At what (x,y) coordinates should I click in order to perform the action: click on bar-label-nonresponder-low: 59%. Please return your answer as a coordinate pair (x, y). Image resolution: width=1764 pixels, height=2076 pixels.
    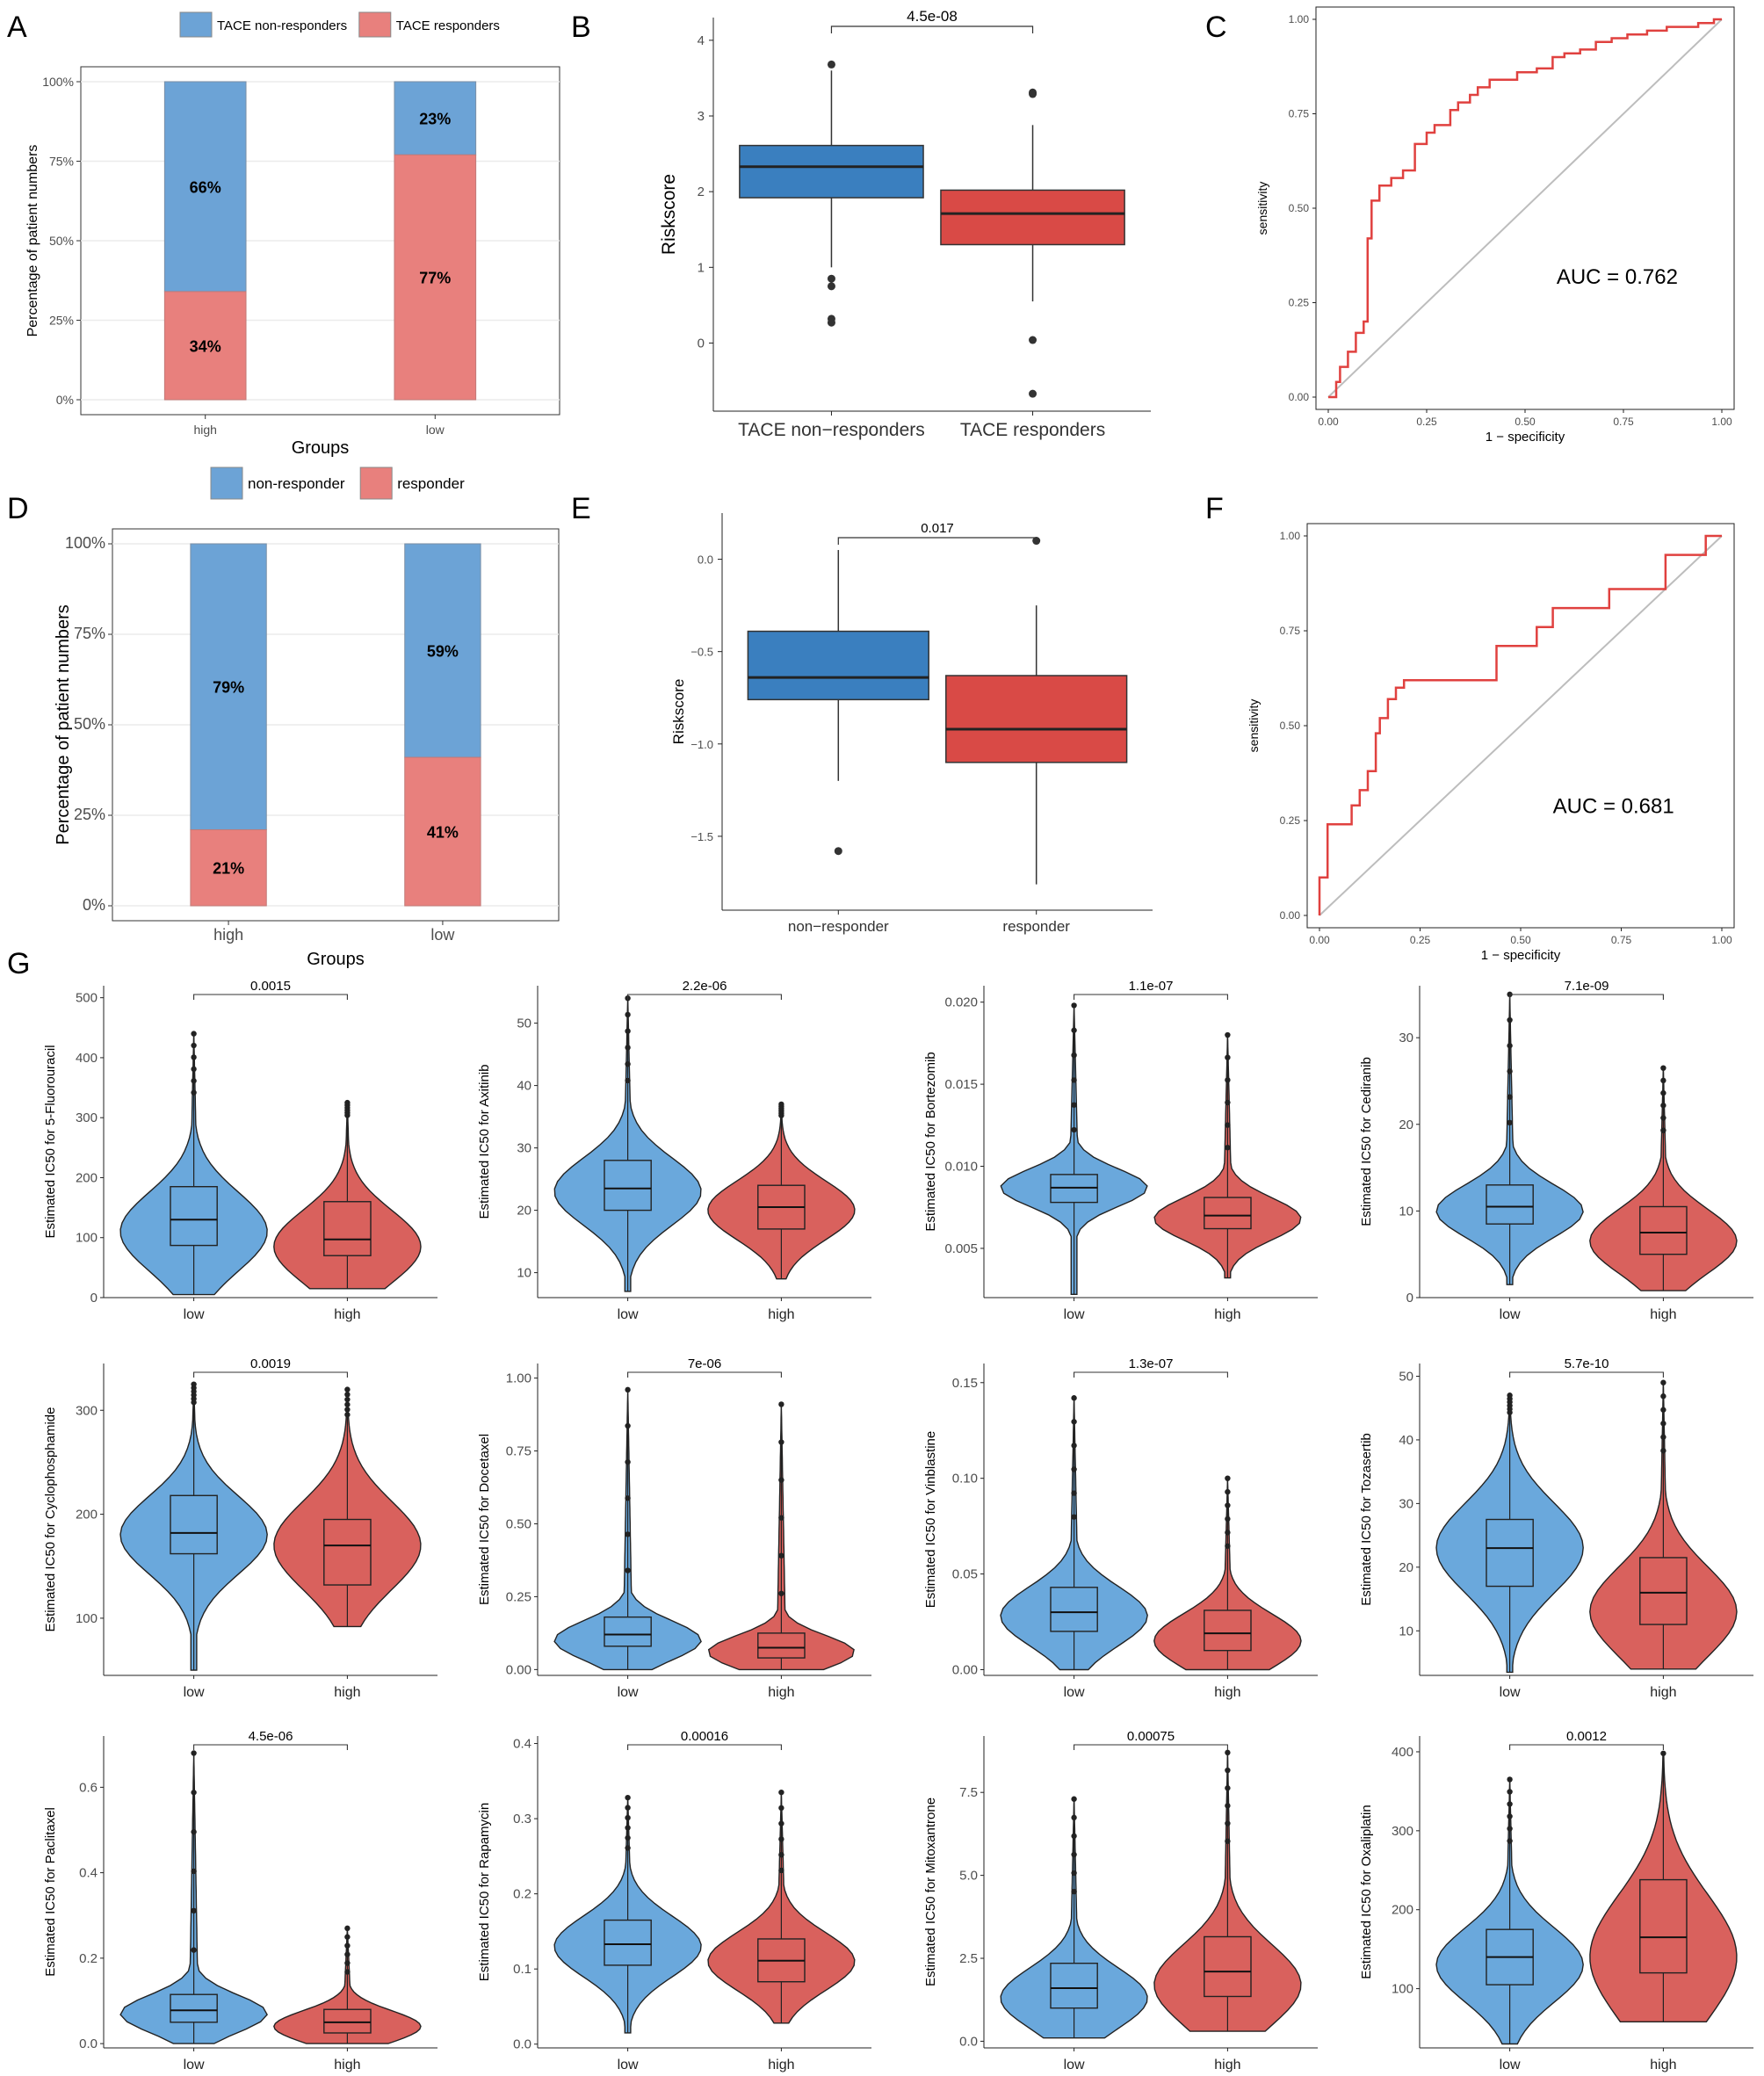
    Looking at the image, I should click on (443, 652).